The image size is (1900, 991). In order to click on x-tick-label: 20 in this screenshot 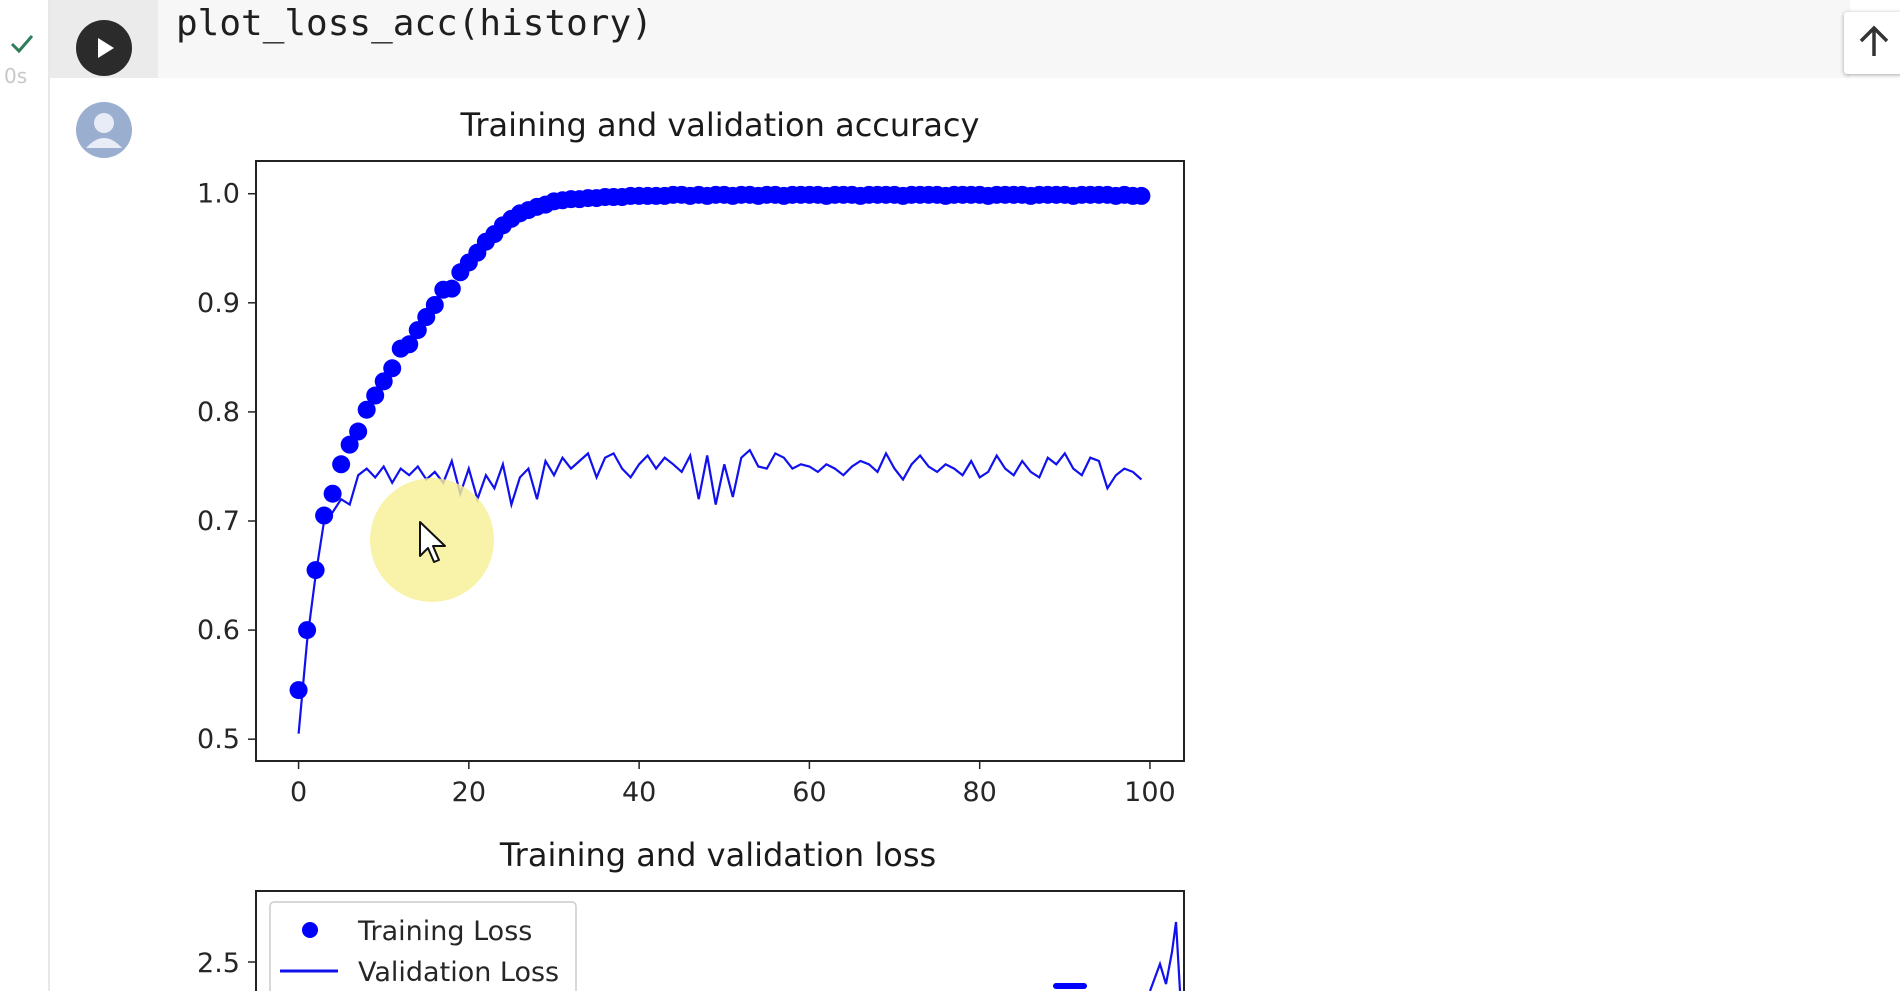, I will do `click(469, 792)`.